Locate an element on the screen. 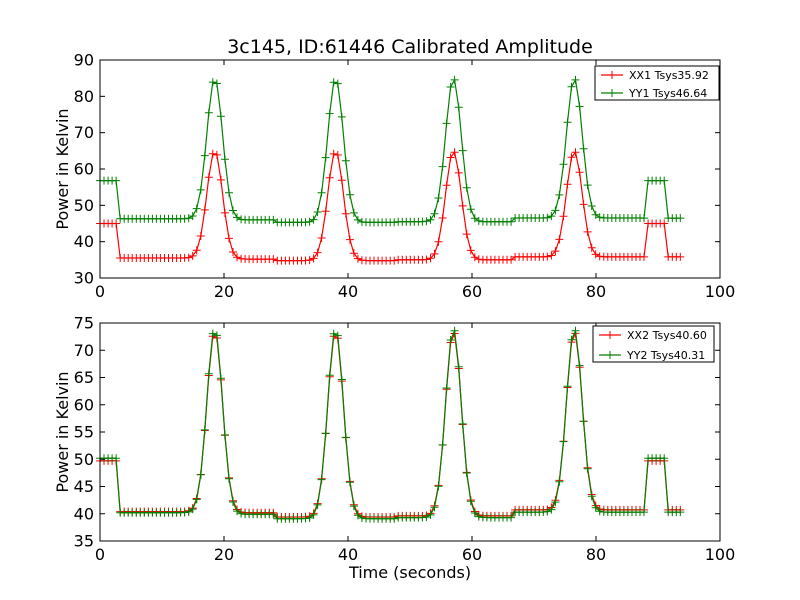 This screenshot has width=800, height=600. legend-2: XX2 Tsys40.60 YY2 Tsys40.31 is located at coordinates (653, 344).